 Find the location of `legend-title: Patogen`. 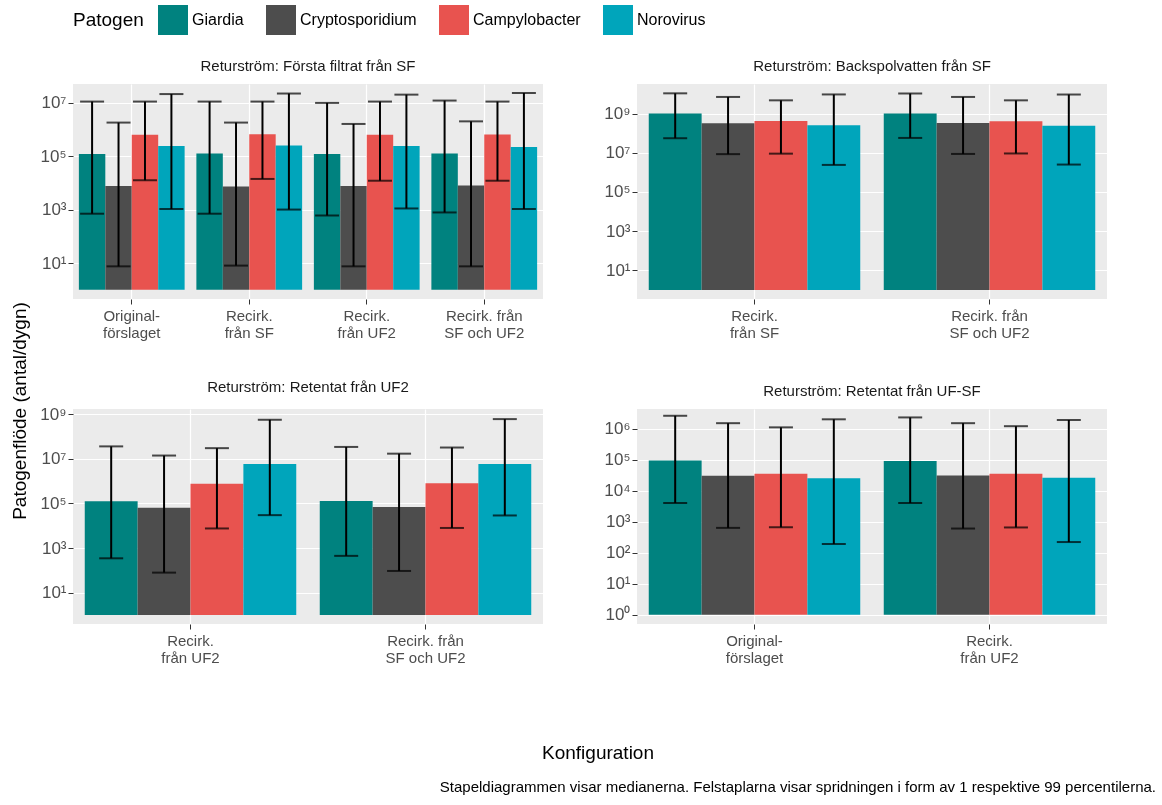

legend-title: Patogen is located at coordinates (108, 19).